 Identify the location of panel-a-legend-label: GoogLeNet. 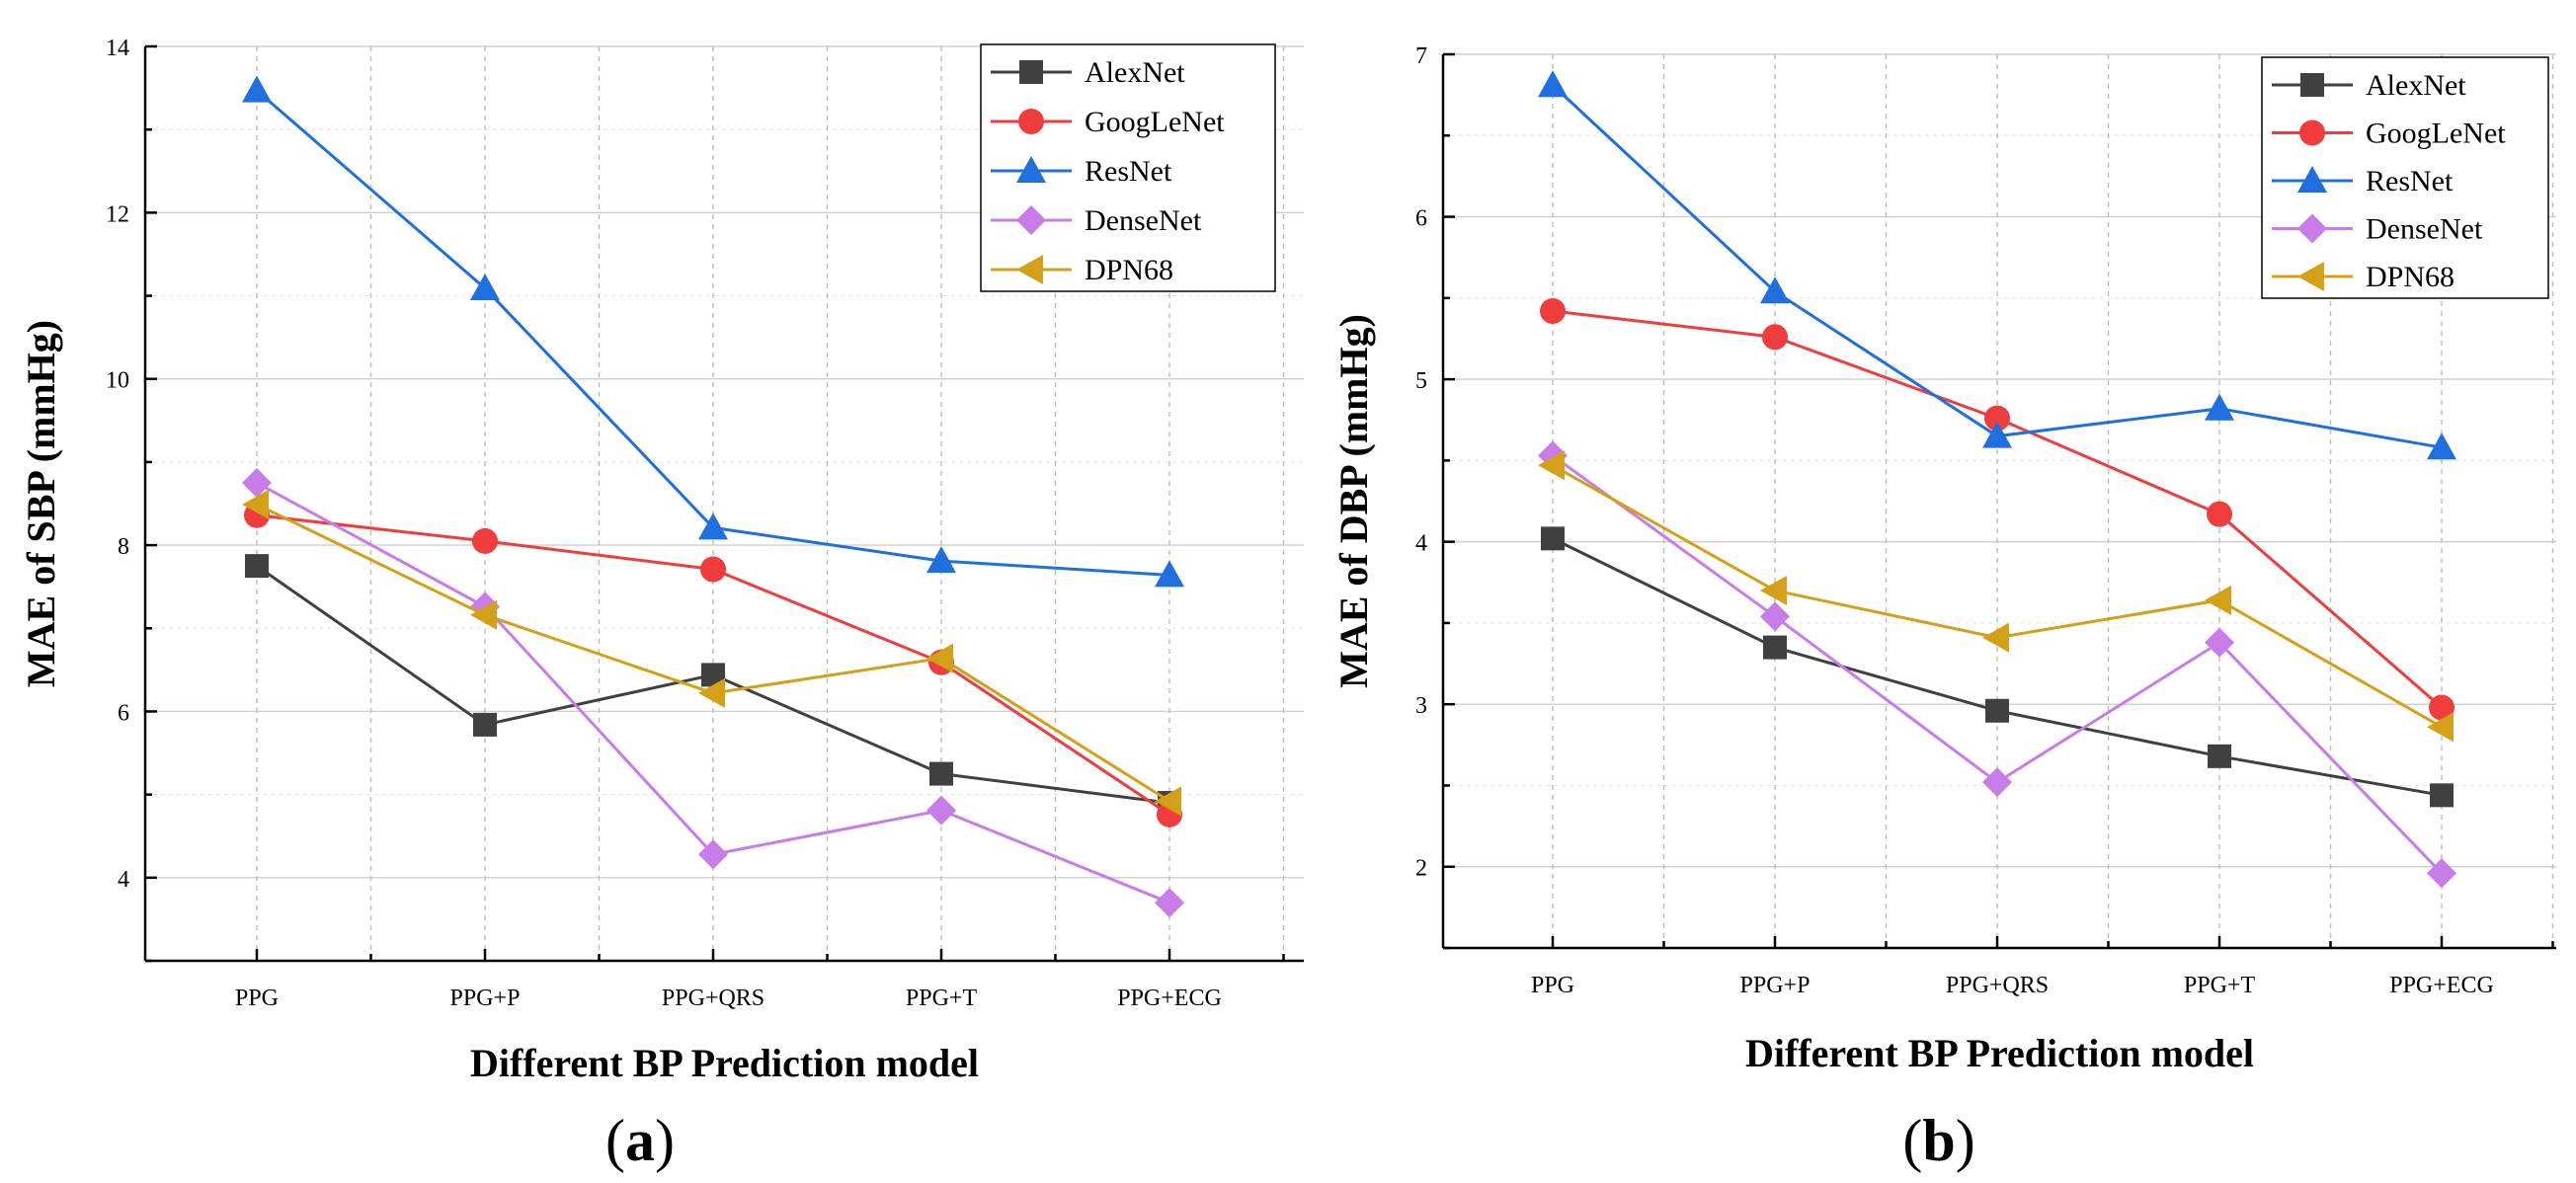
(1155, 122).